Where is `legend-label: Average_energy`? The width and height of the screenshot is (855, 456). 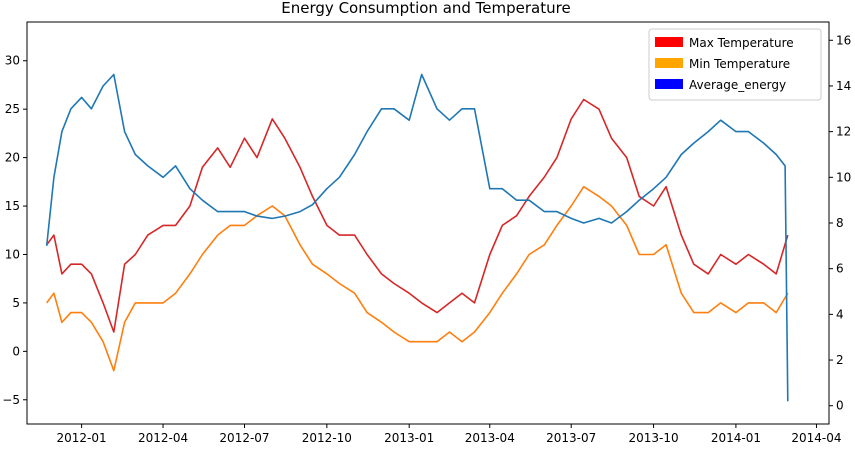 legend-label: Average_energy is located at coordinates (737, 85).